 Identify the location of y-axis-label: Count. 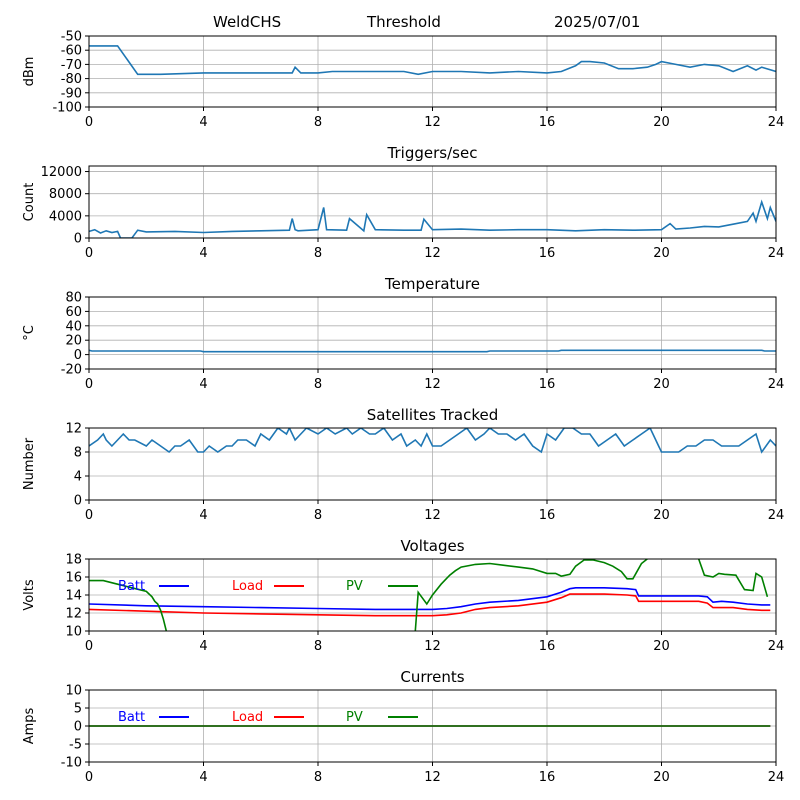
(29, 202).